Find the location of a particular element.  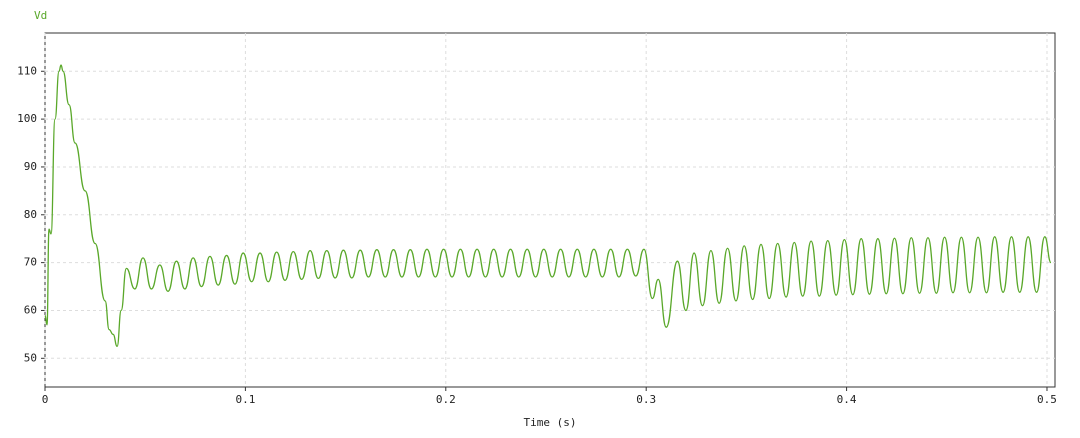

x-tick-label: 0.3 is located at coordinates (646, 399).